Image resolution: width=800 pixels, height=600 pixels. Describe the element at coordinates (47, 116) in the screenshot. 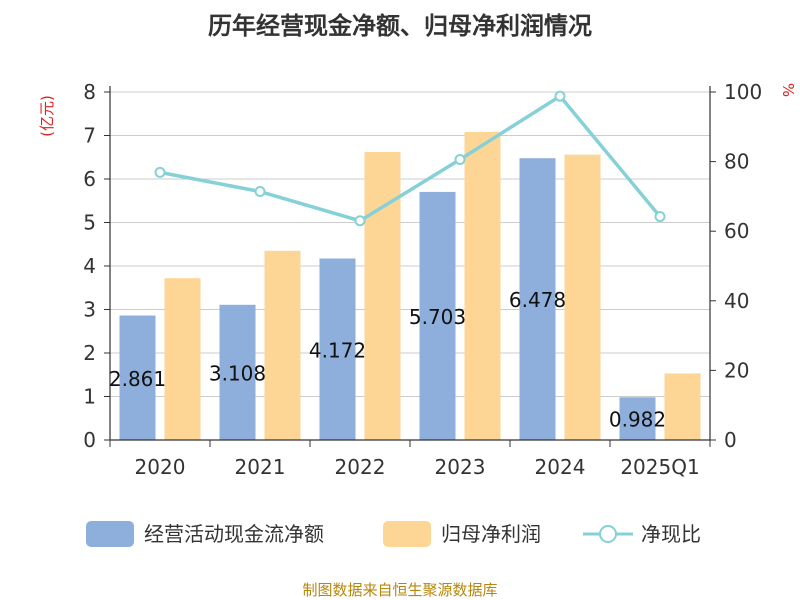

I see `left-axis-unit: (亿元)` at that location.